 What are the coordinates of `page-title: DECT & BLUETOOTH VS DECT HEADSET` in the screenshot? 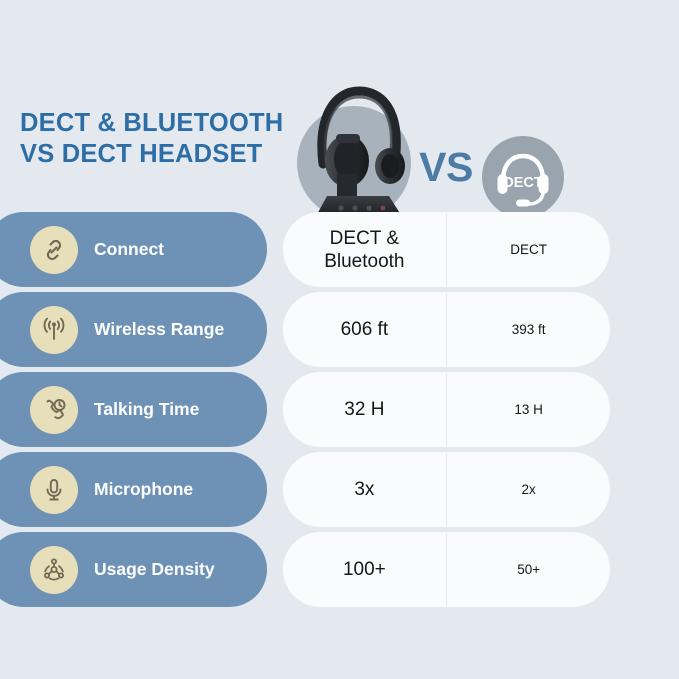 It's located at (170, 139).